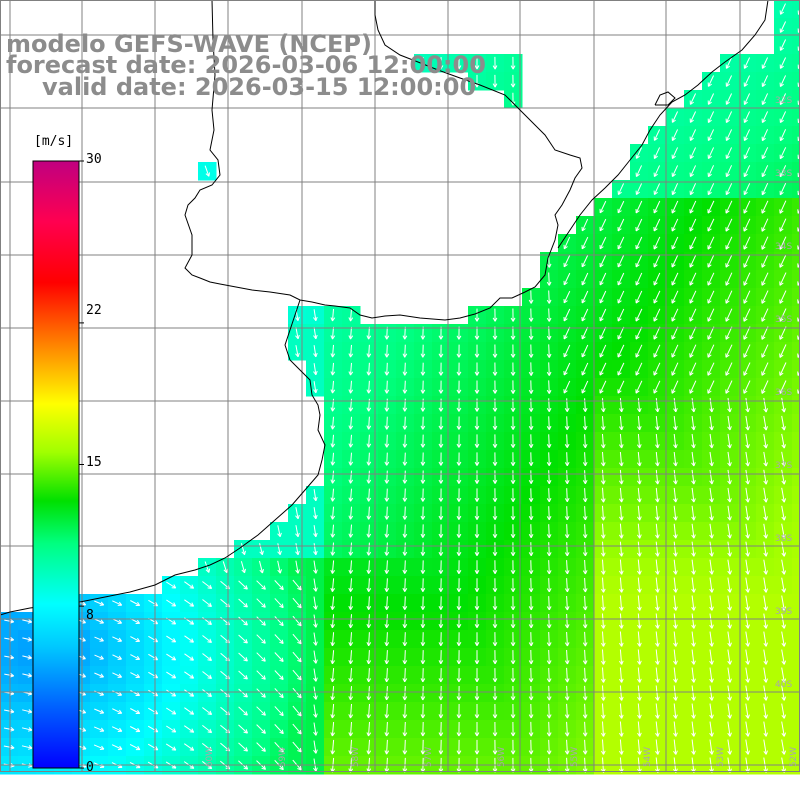 This screenshot has height=800, width=800. Describe the element at coordinates (784, 174) in the screenshot. I see `latitude-label: 33S` at that location.